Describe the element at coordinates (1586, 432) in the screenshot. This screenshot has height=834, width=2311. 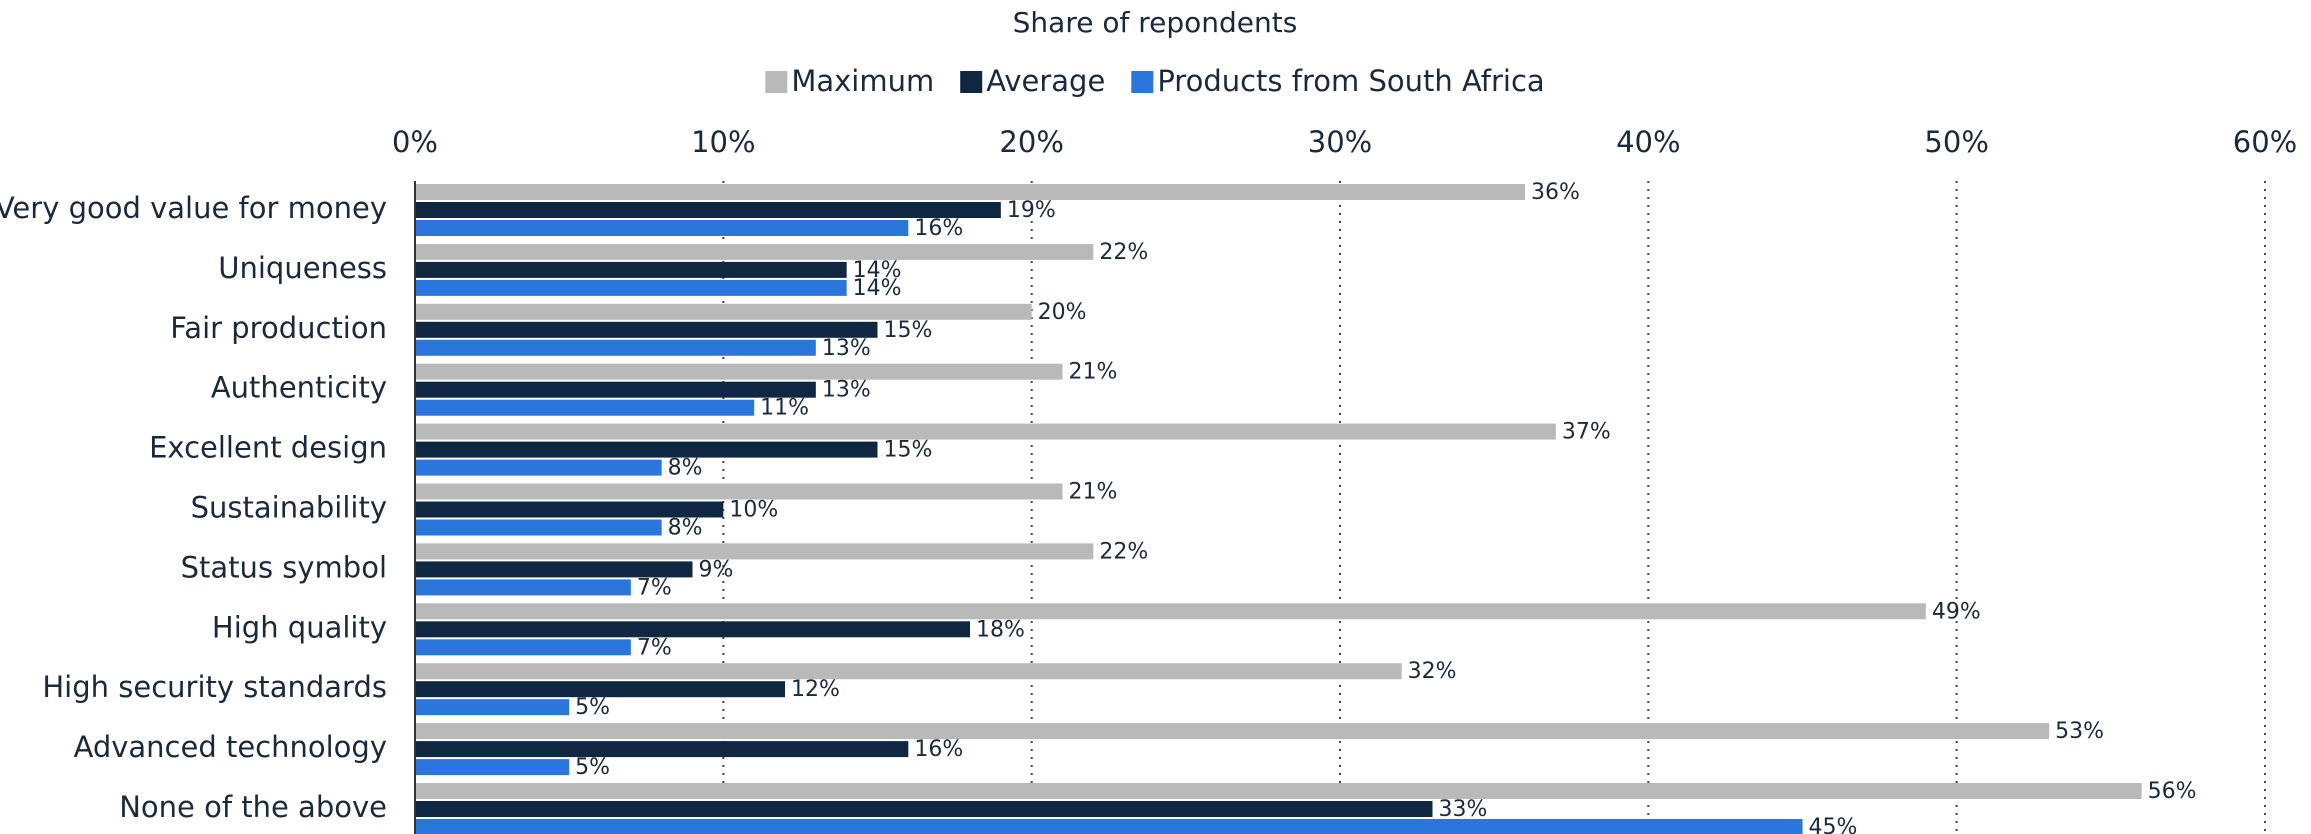
I see `value-label: 37%` at that location.